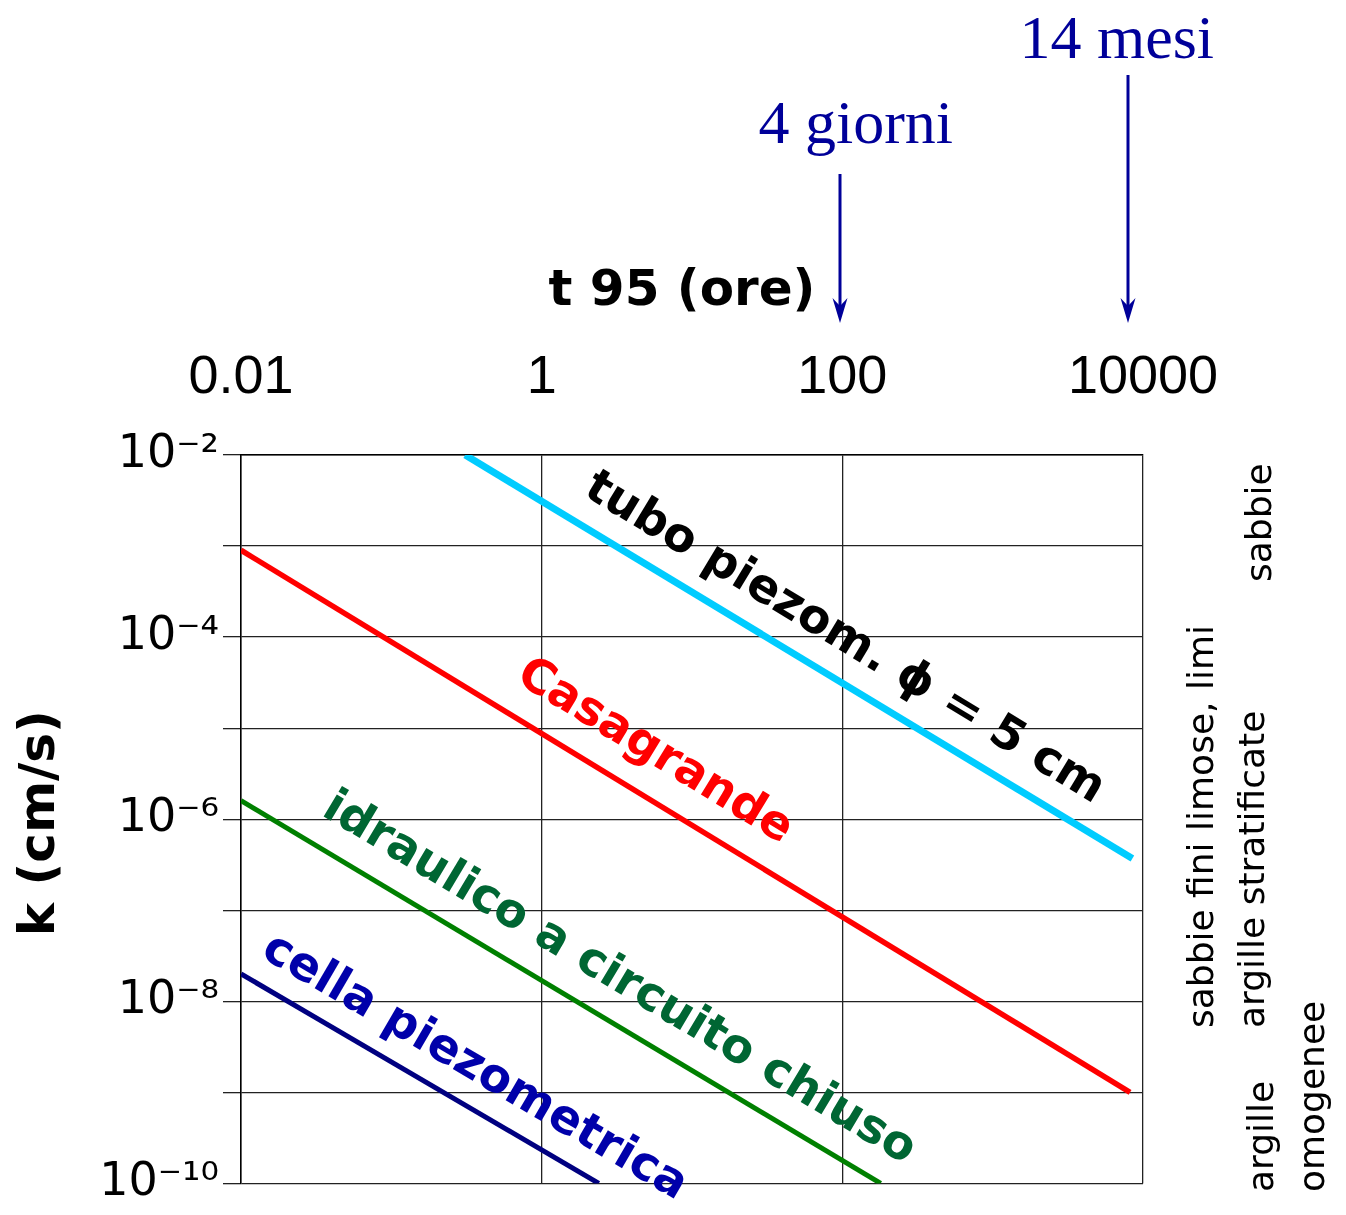  I want to click on y-tick-label: 10⁻², so click(168, 450).